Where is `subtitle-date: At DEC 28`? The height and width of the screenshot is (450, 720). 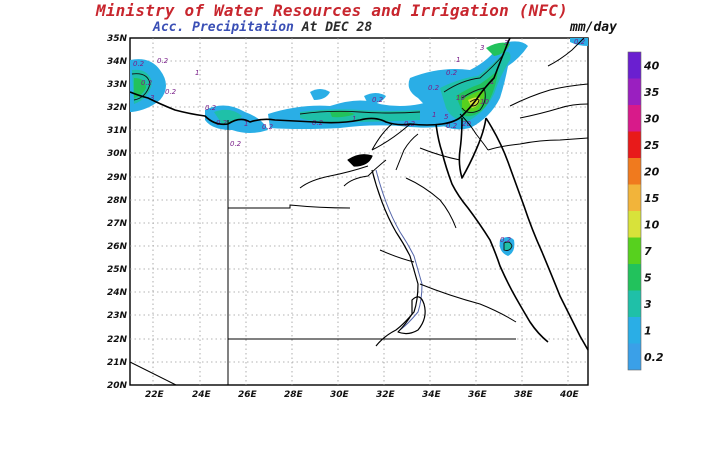 subtitle-date: At DEC 28 is located at coordinates (337, 27).